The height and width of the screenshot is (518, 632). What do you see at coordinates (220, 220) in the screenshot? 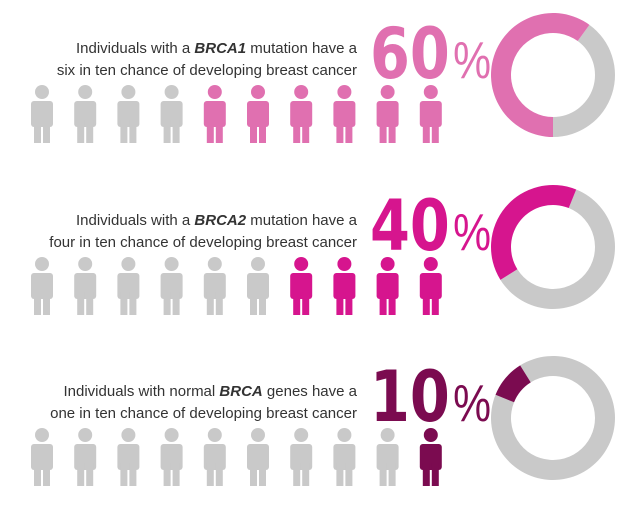
I see `gene-name: BRCA2` at bounding box center [220, 220].